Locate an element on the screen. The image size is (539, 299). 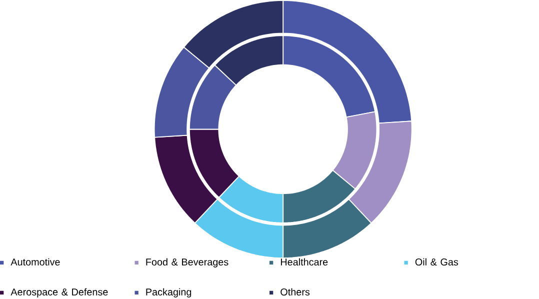
legend-label: Aerospace & Defense is located at coordinates (59, 293).